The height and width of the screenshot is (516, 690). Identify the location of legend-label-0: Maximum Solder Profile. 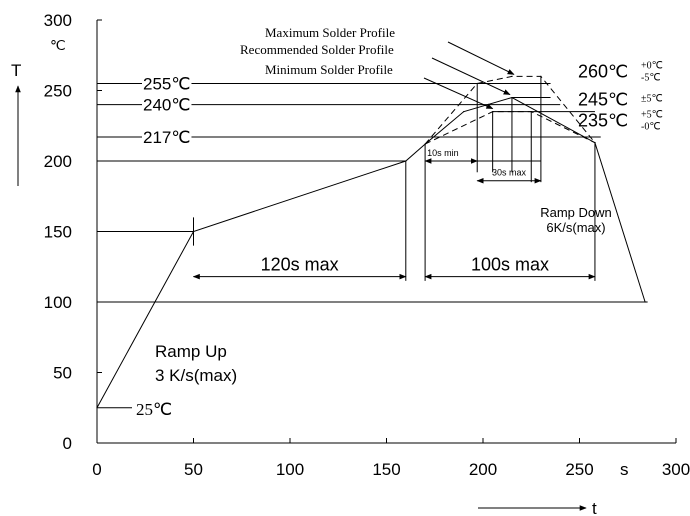
(330, 32).